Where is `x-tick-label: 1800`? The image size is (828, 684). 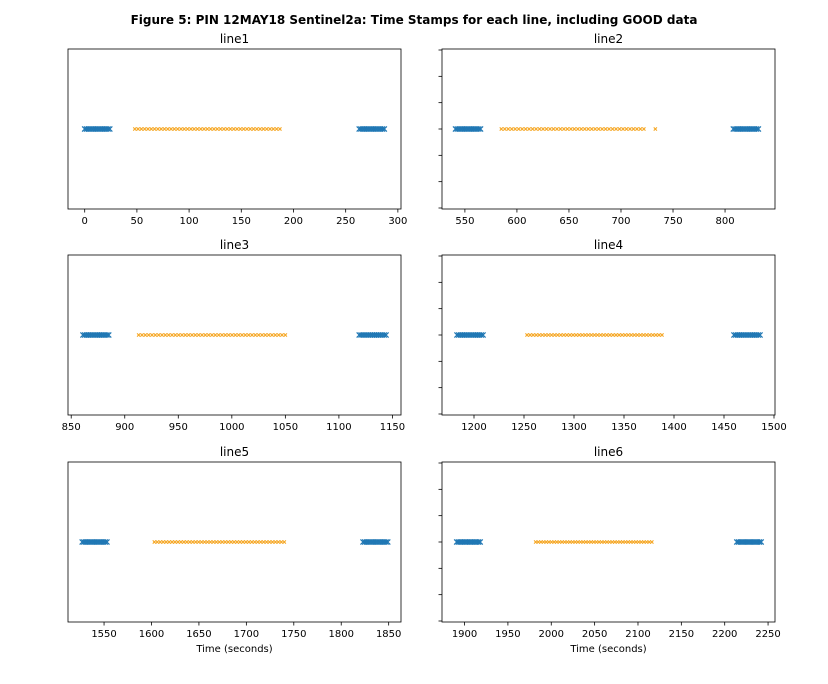
x-tick-label: 1800 is located at coordinates (341, 634).